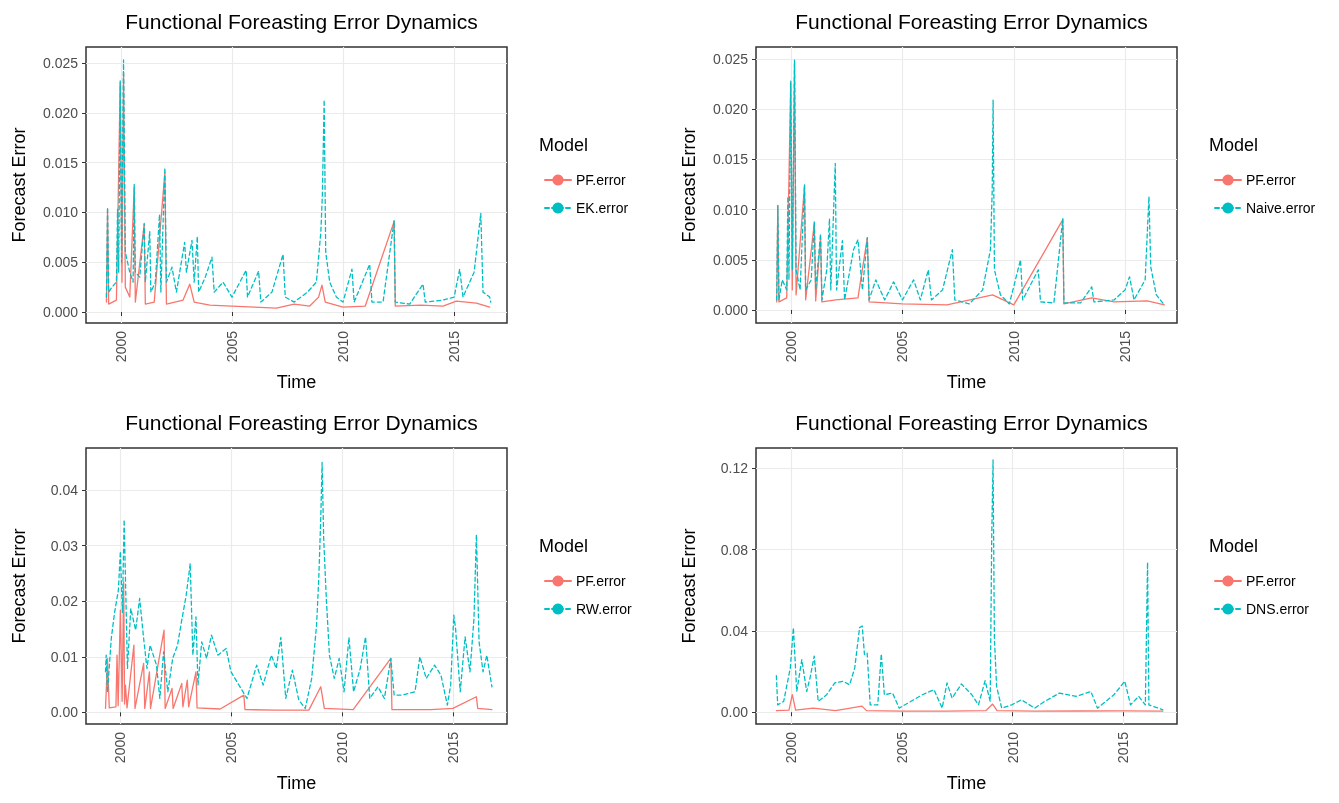 This screenshot has width=1339, height=803. What do you see at coordinates (604, 609) in the screenshot?
I see `legend-label: RW.error` at bounding box center [604, 609].